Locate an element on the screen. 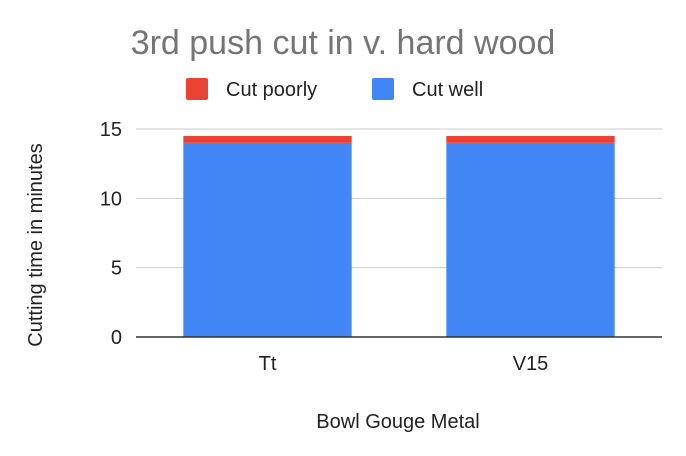 Image resolution: width=686 pixels, height=456 pixels. y-tick-label: 15 is located at coordinates (111, 130).